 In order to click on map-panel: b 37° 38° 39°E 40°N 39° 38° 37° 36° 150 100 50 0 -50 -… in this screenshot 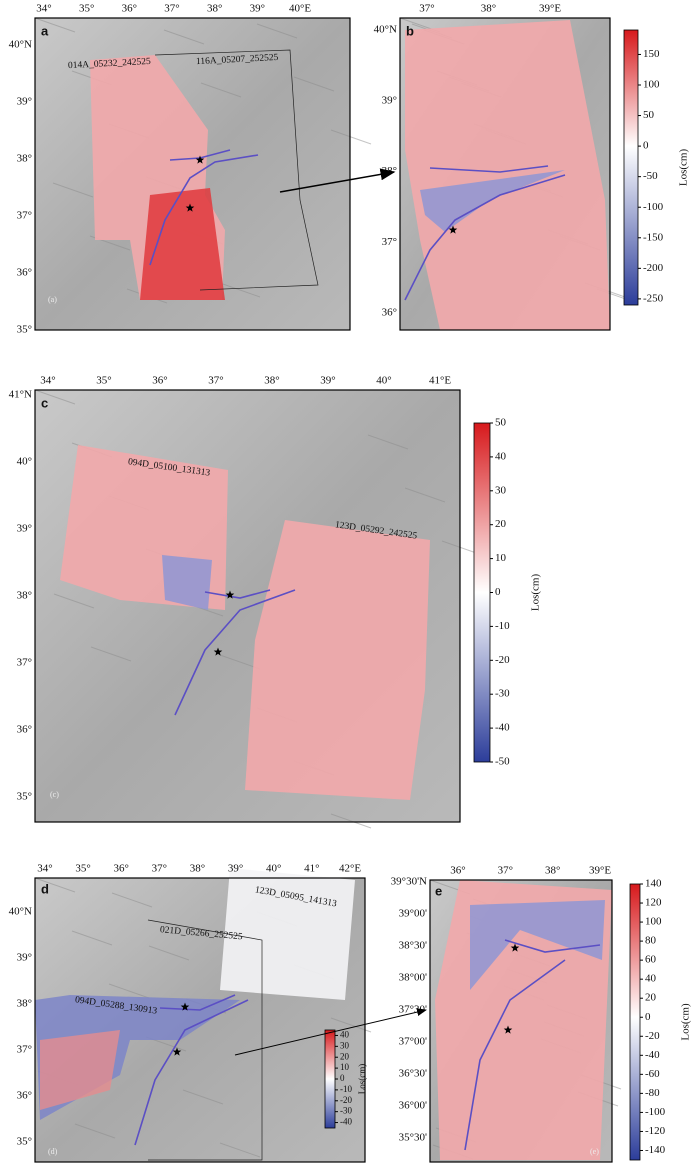, I will do `click(532, 167)`.